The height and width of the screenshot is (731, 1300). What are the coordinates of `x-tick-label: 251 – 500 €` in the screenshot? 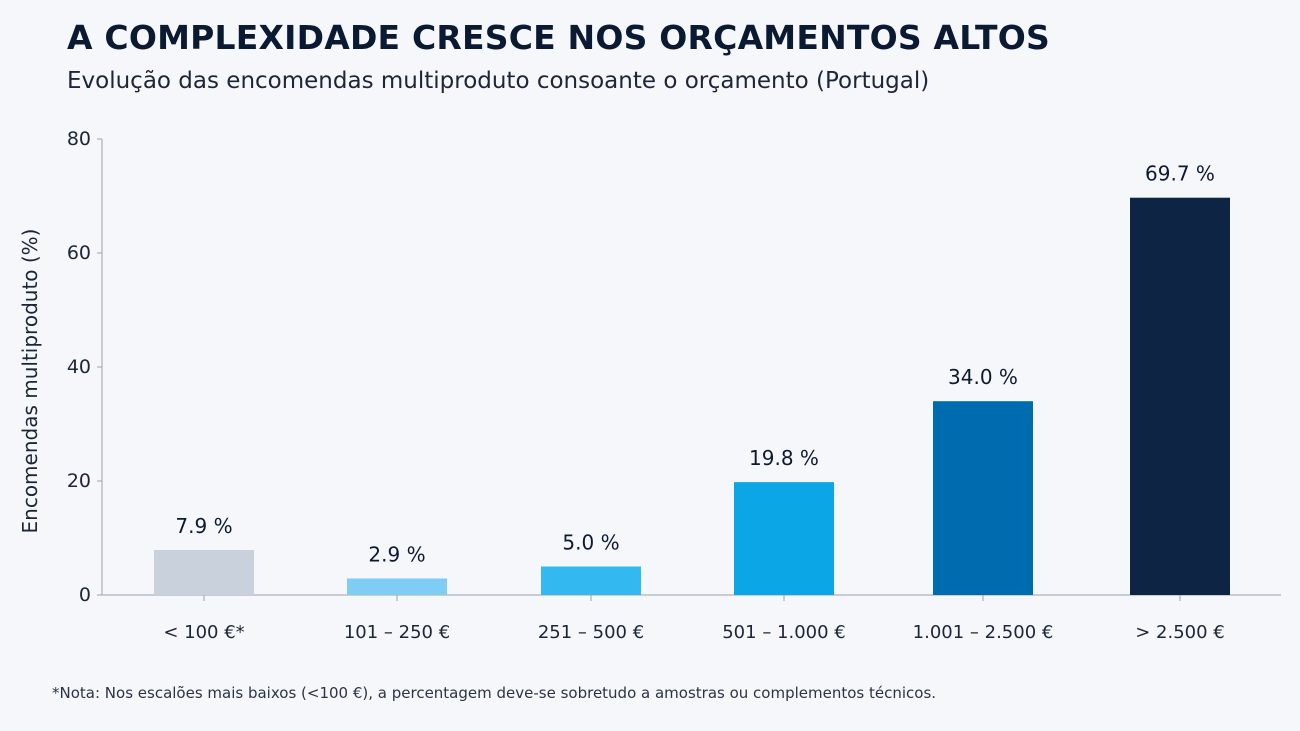 It's located at (591, 632).